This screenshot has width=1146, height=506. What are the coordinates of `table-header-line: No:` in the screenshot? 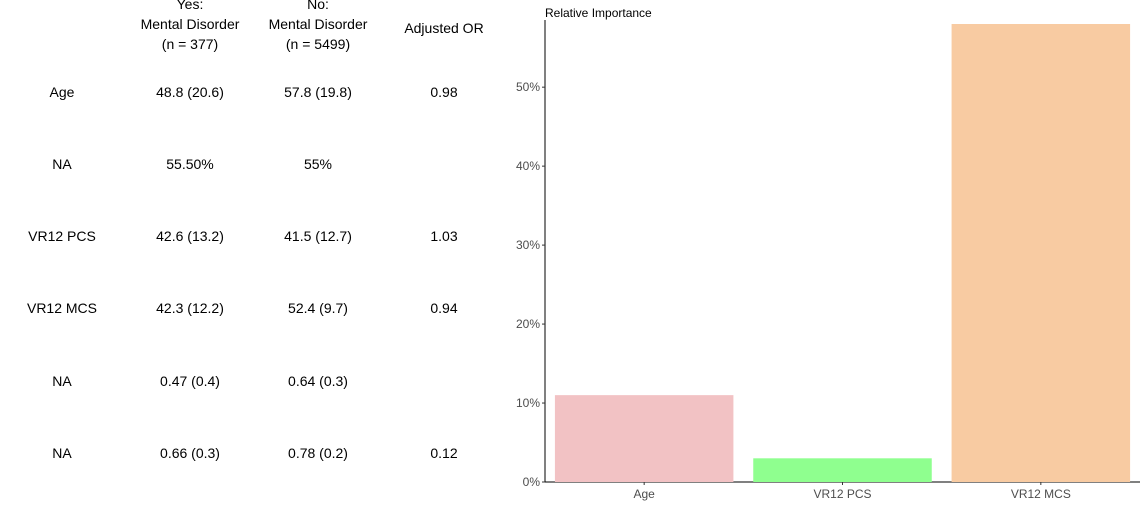 It's located at (318, 6).